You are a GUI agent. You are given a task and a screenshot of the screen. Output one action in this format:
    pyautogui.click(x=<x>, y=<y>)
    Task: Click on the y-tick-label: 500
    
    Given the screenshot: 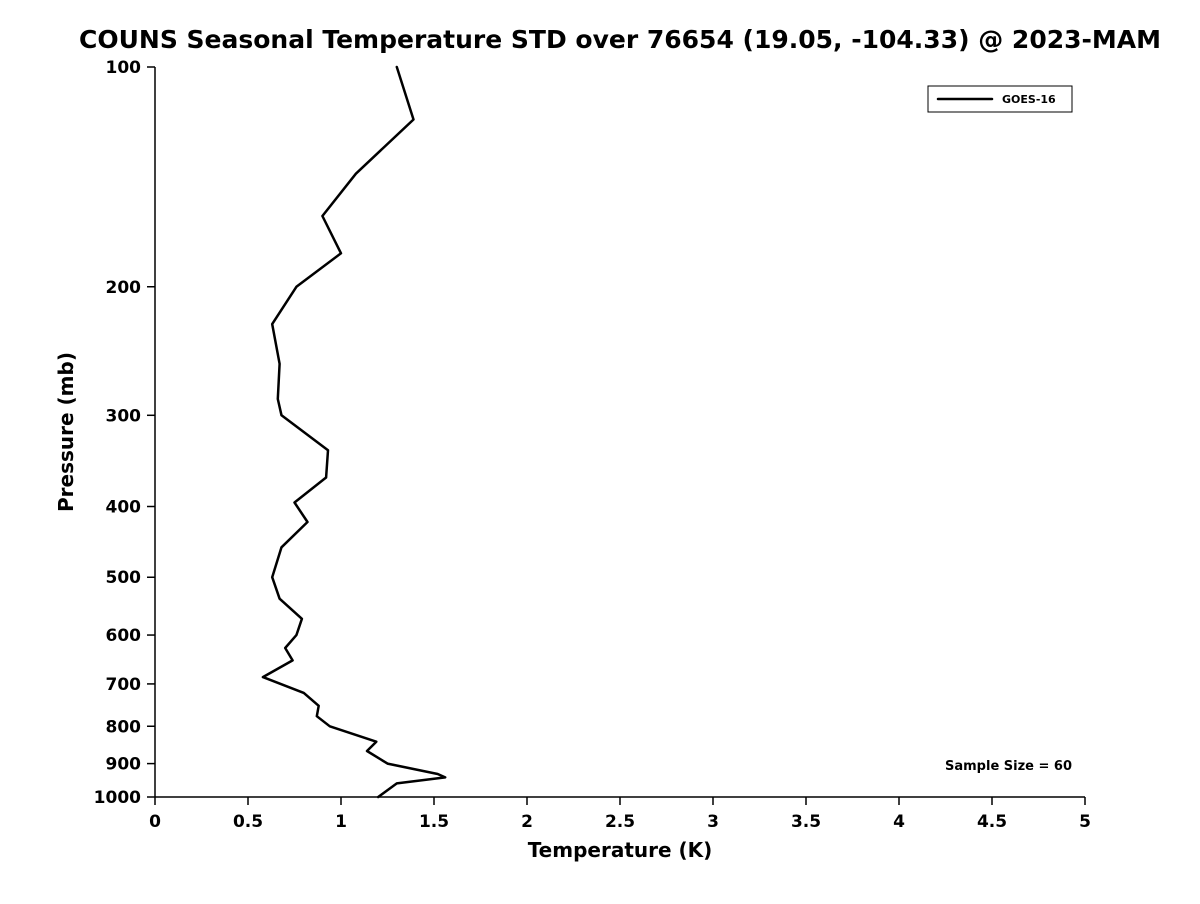 What is the action you would take?
    pyautogui.click(x=124, y=578)
    